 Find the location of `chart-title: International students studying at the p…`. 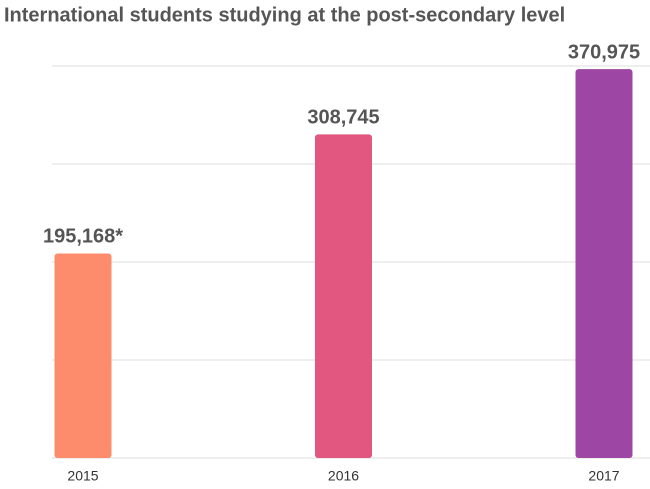

chart-title: International students studying at the p… is located at coordinates (284, 15).